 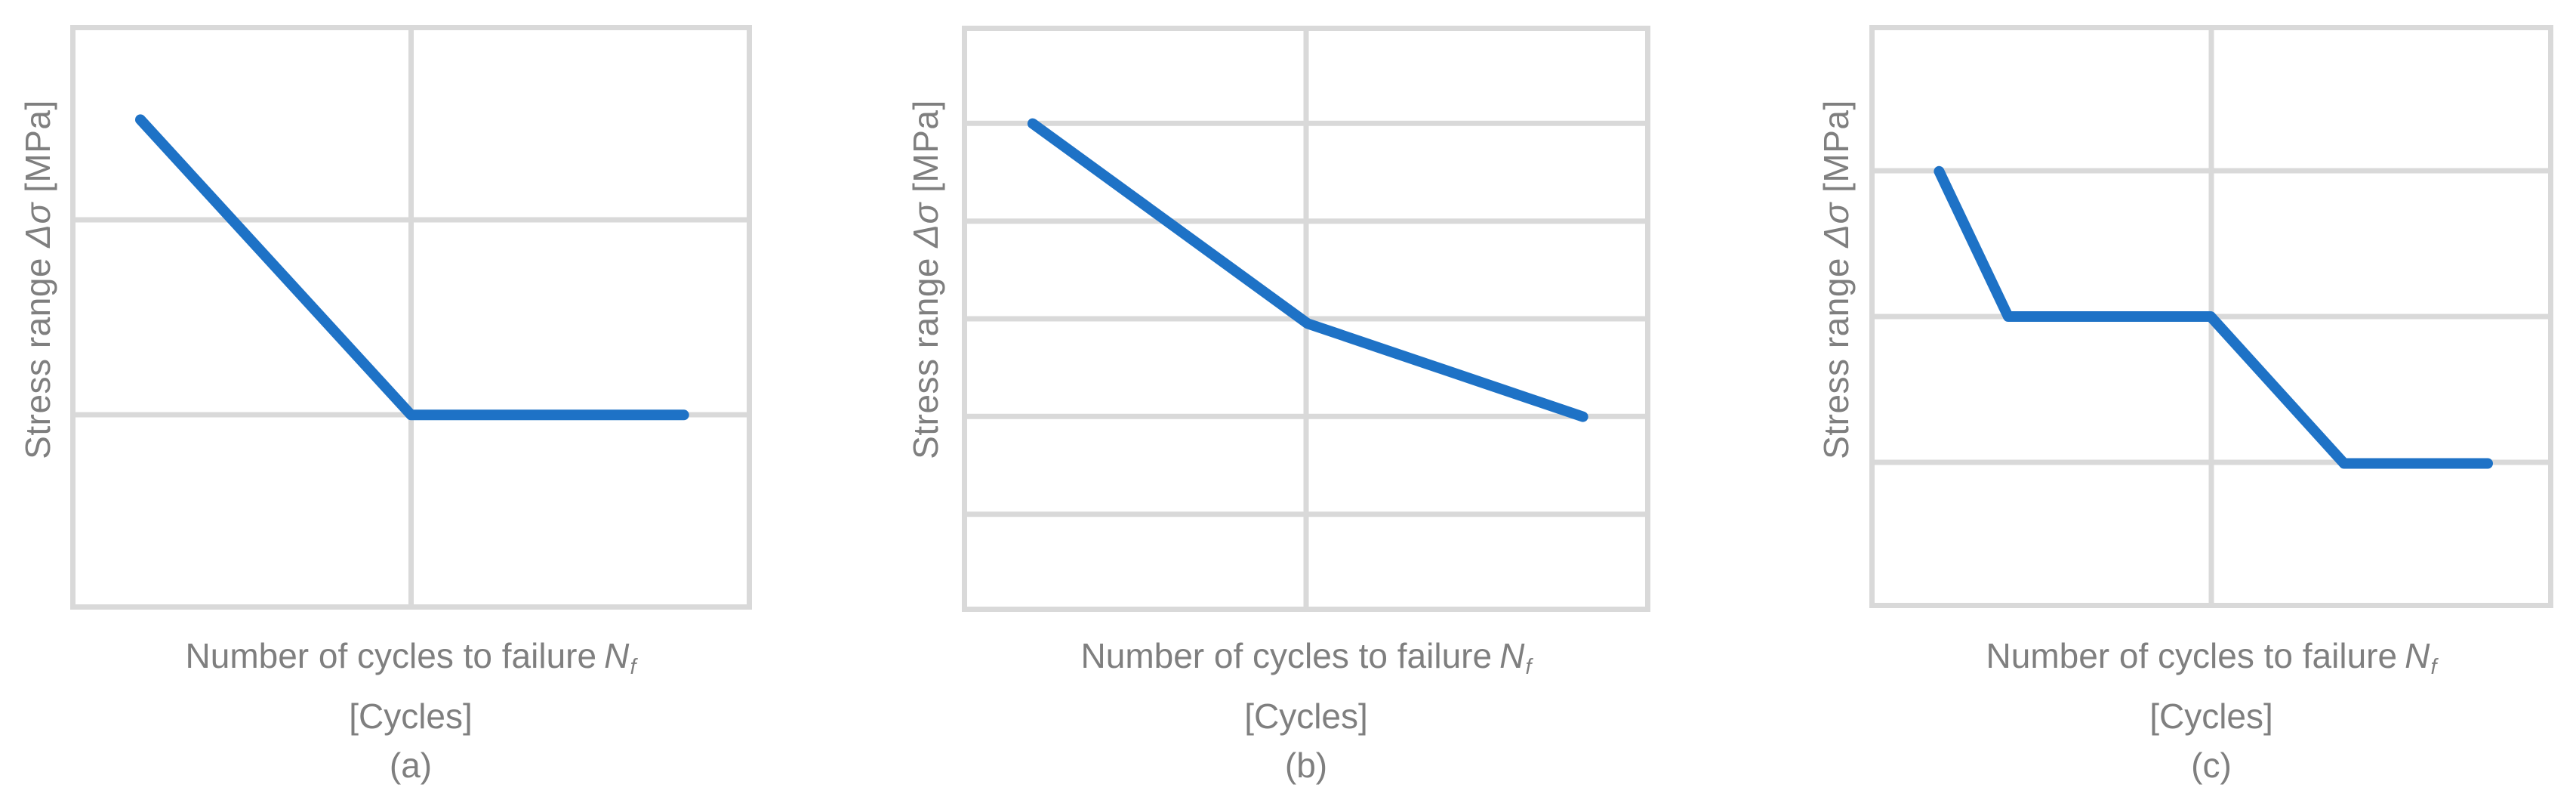 What do you see at coordinates (411, 765) in the screenshot?
I see `subfigure-label-a: (a)` at bounding box center [411, 765].